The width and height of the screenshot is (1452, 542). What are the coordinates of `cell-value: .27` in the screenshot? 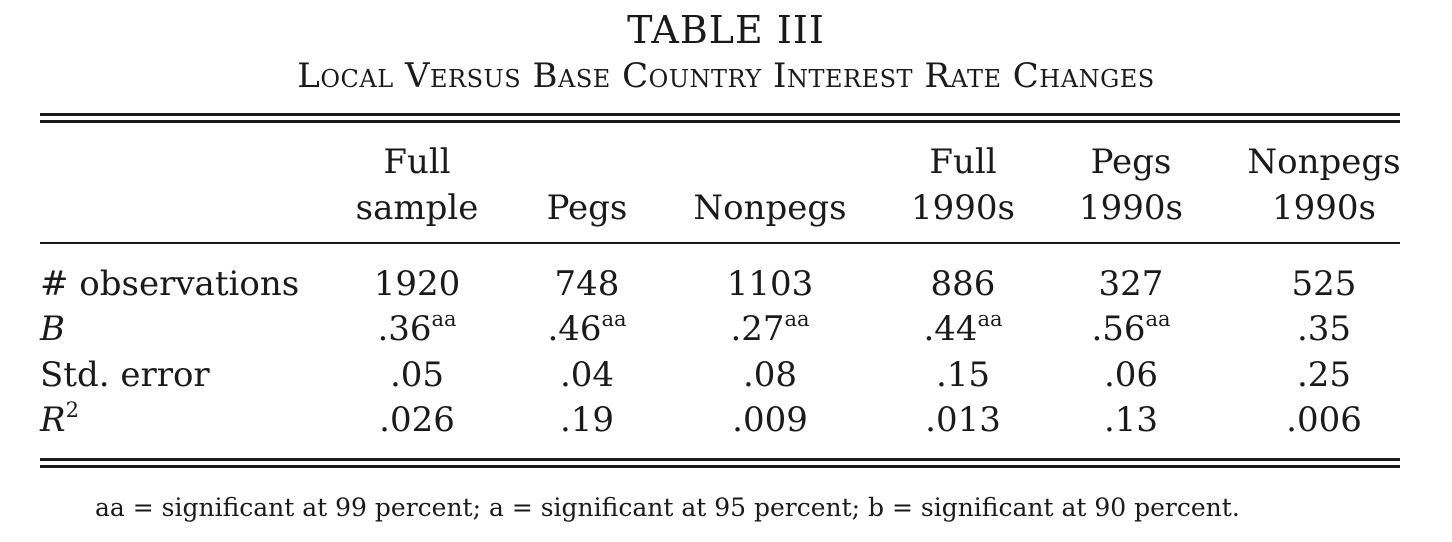 It's located at (757, 329).